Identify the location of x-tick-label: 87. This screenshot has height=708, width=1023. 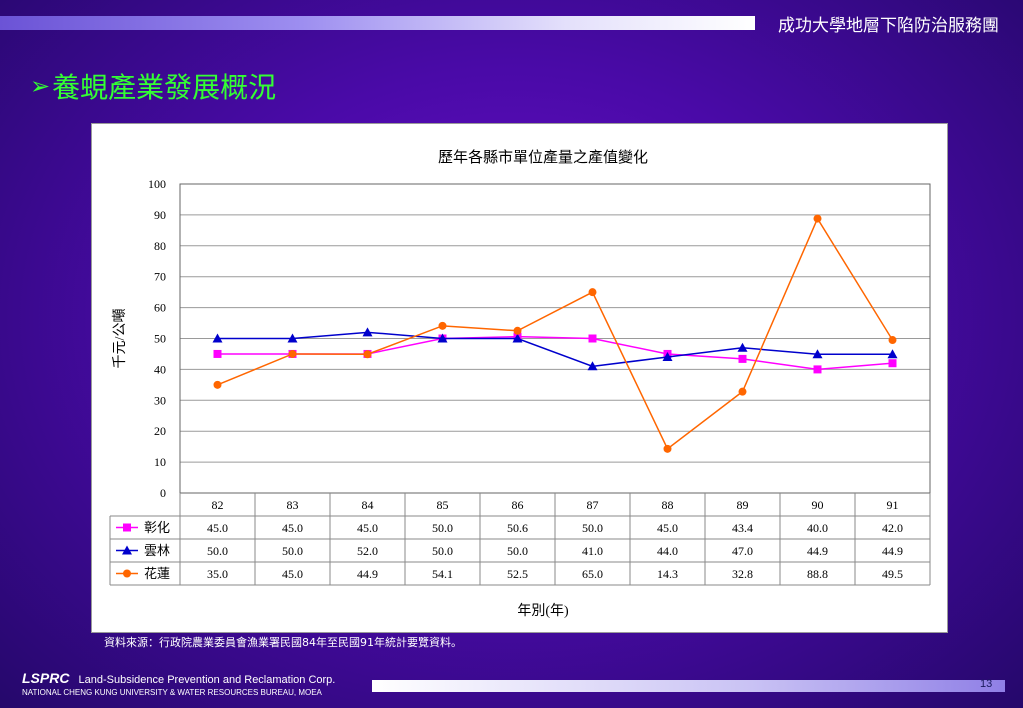
(593, 505).